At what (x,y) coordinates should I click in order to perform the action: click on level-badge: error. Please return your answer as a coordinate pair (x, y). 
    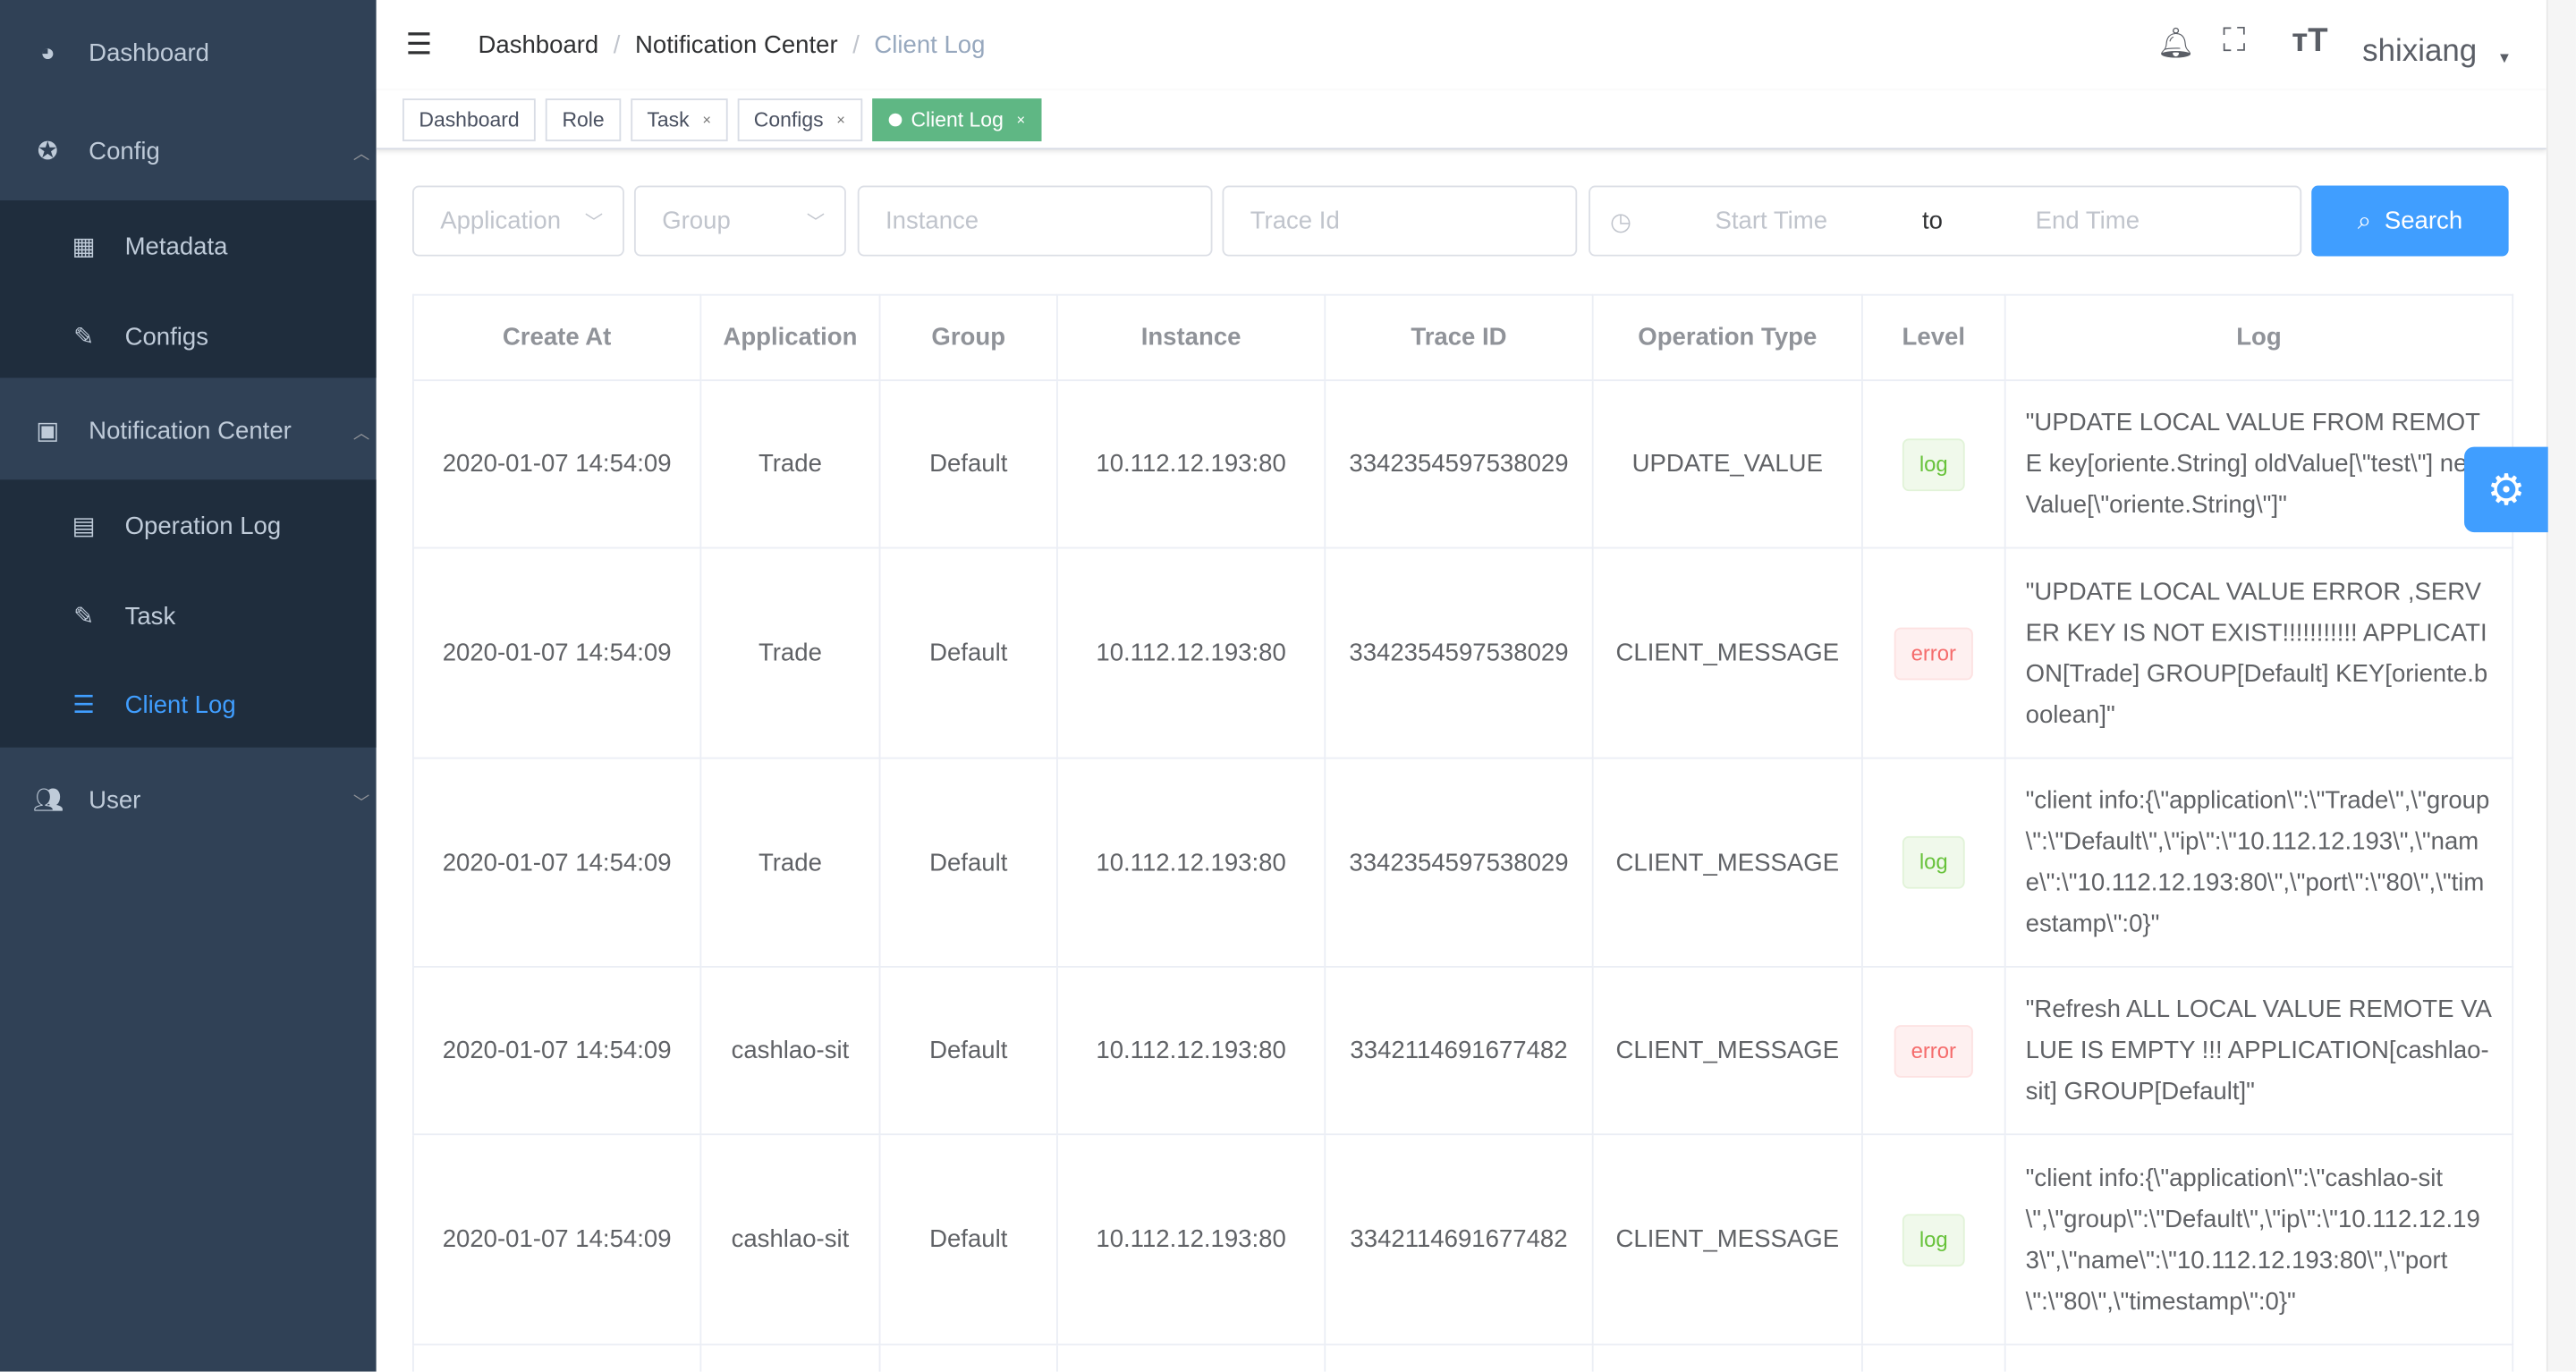
    Looking at the image, I should click on (1933, 1051).